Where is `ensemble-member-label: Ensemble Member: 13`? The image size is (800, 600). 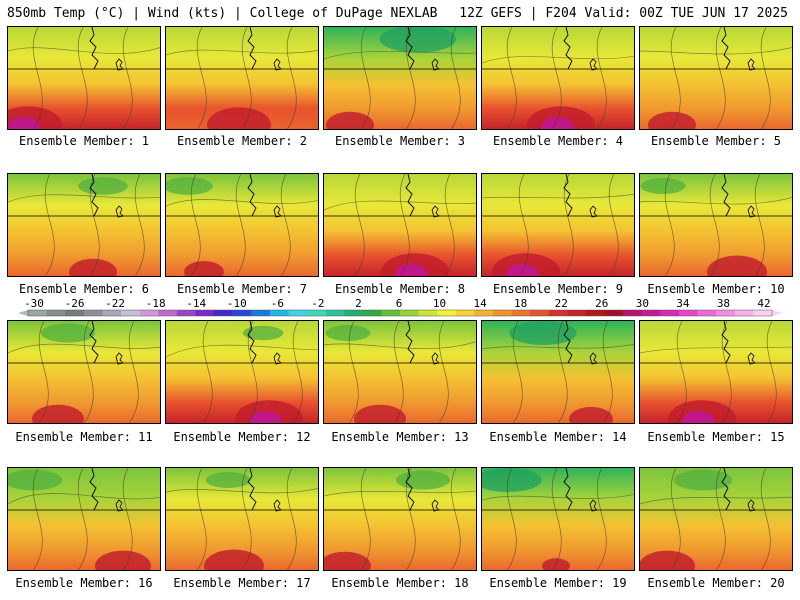
ensemble-member-label: Ensemble Member: 13 is located at coordinates (400, 437).